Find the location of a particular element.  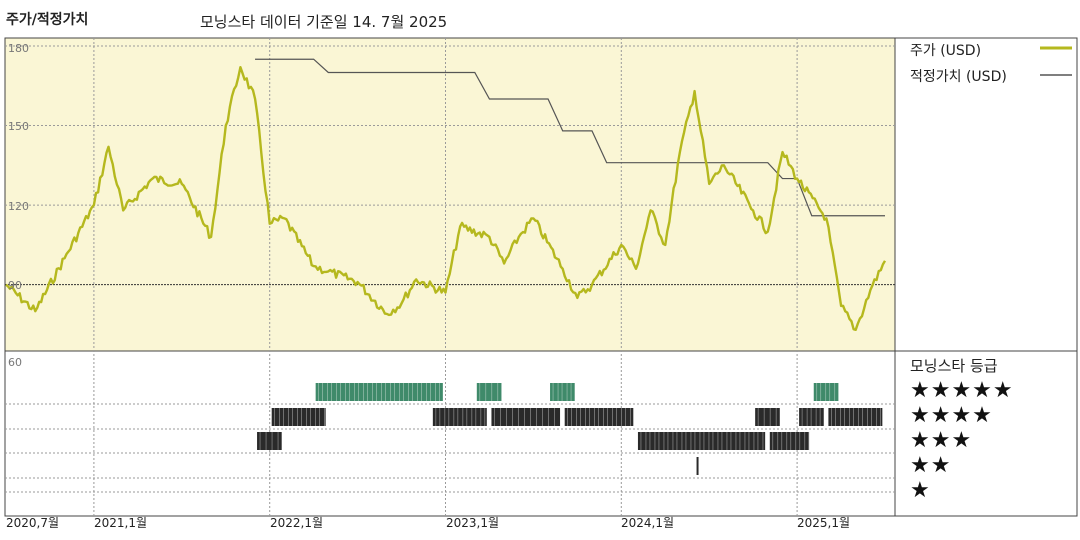

y-tick-150: 150 is located at coordinates (18, 126).